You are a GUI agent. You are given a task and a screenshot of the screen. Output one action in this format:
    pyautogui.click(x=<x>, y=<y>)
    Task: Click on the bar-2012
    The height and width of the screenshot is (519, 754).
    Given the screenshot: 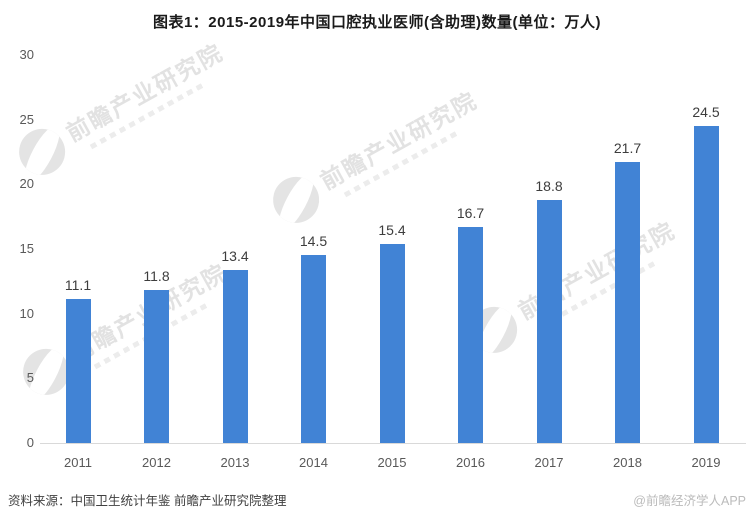 What is the action you would take?
    pyautogui.click(x=156, y=366)
    